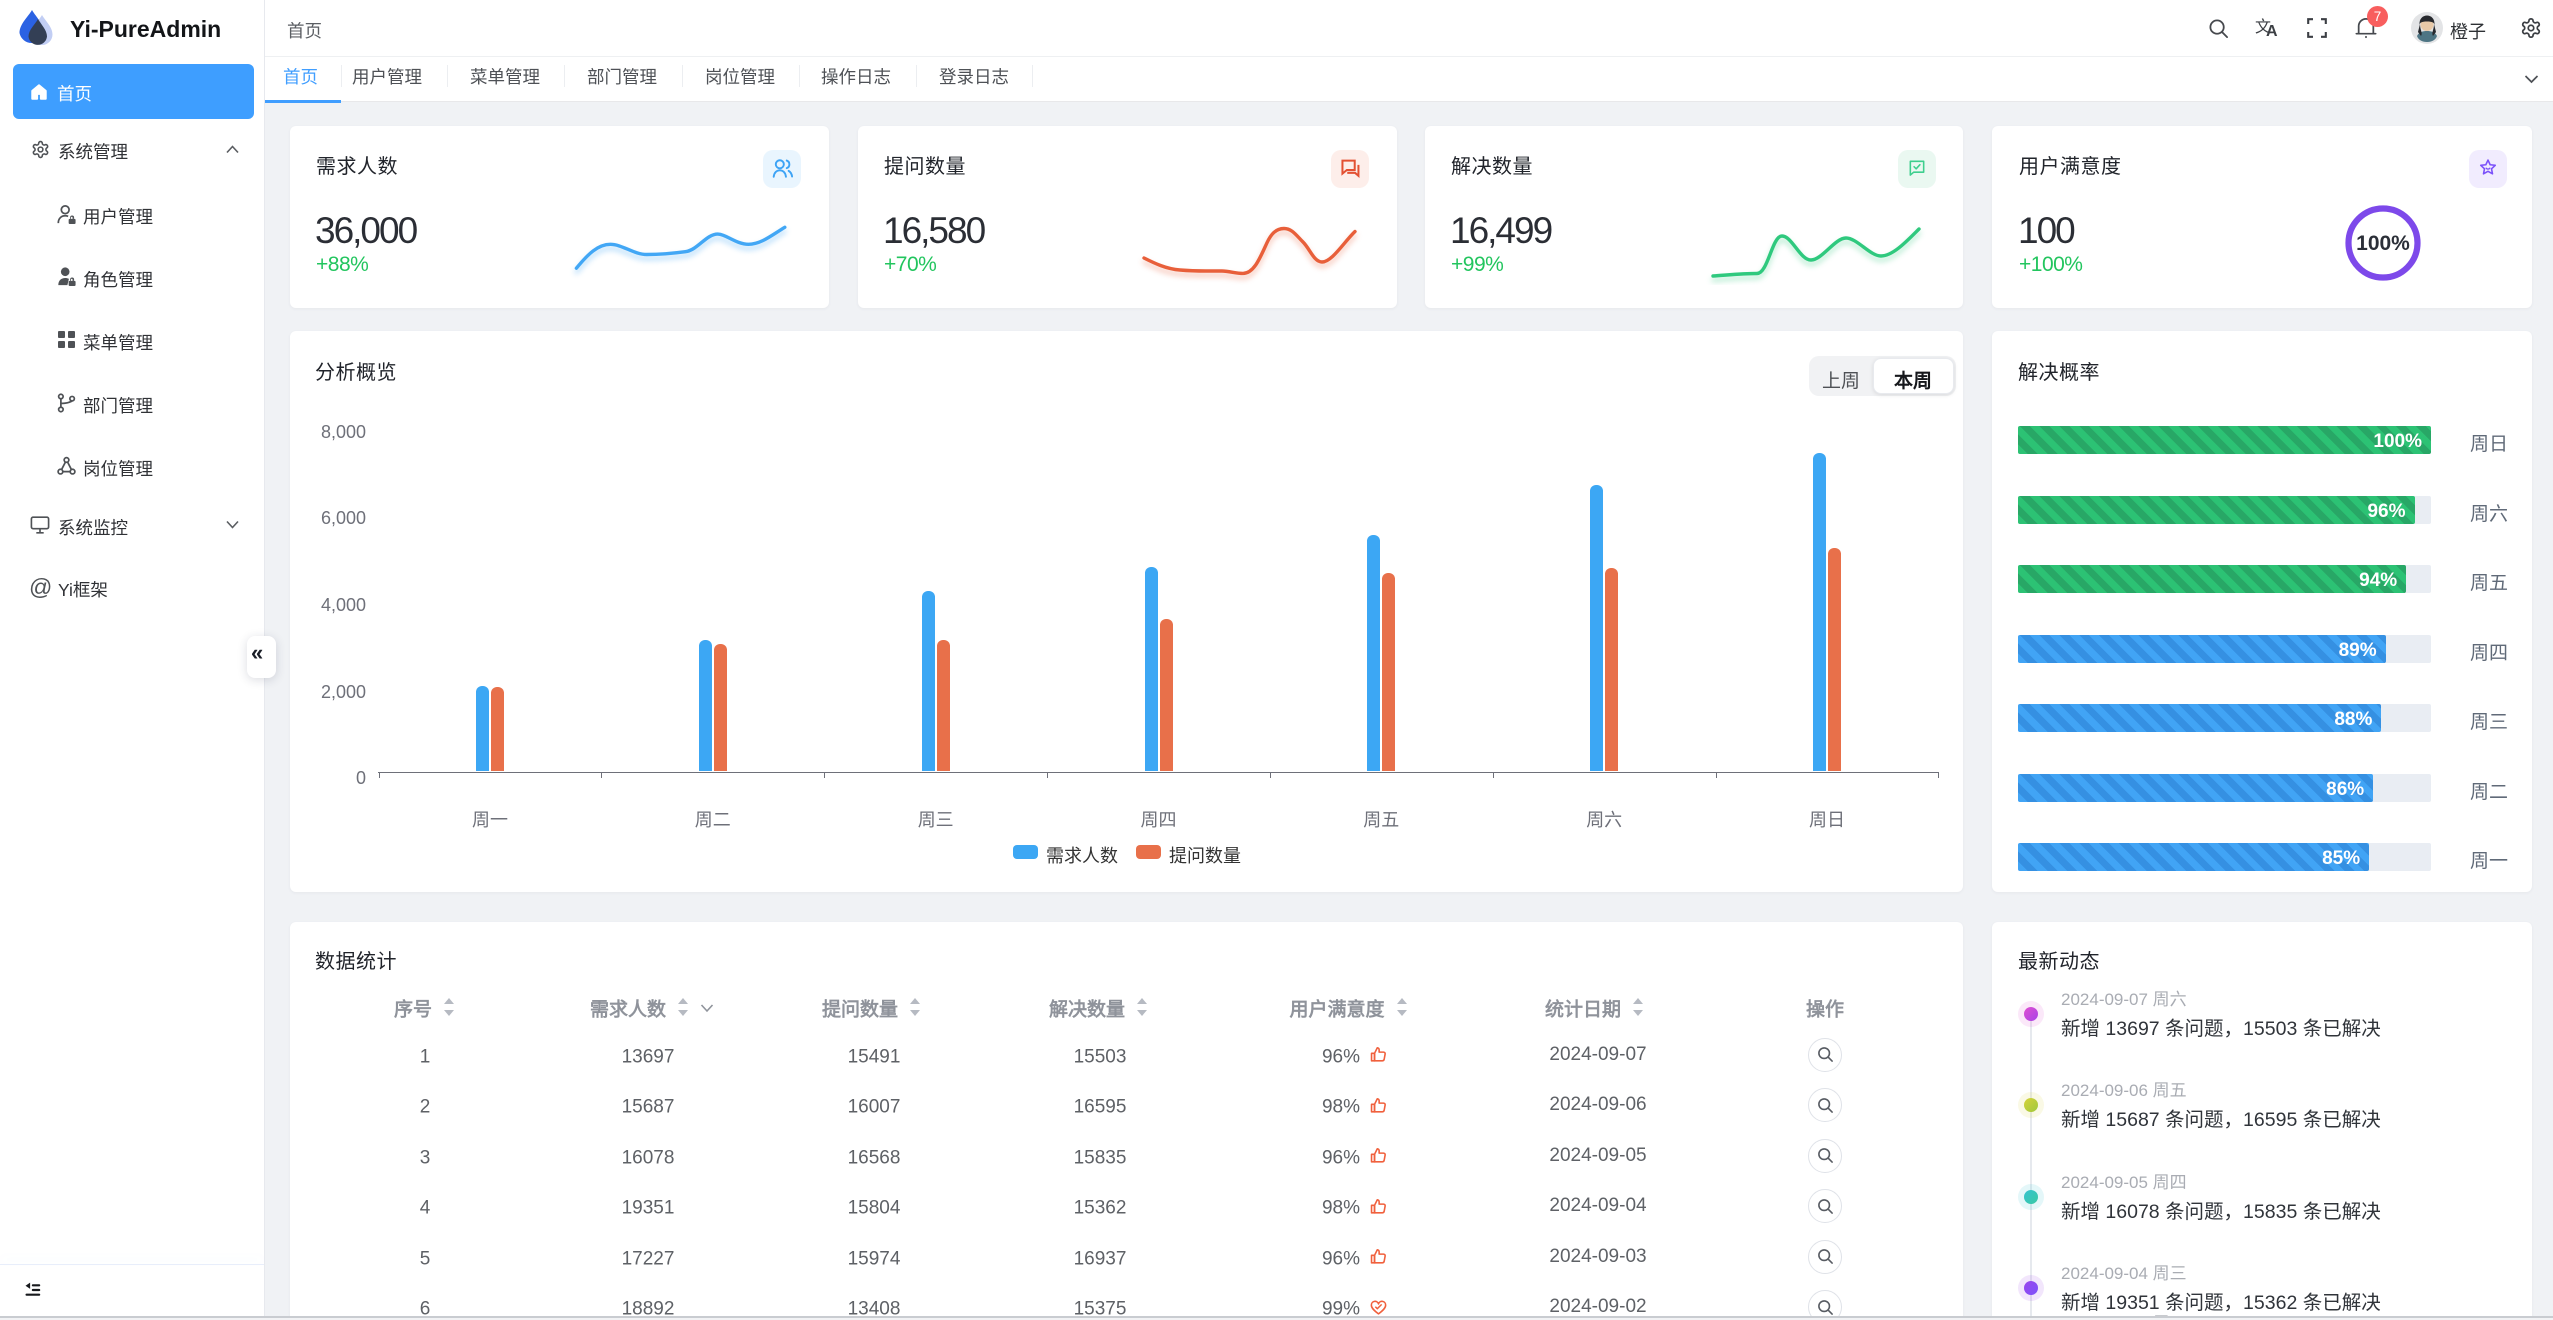  I want to click on svg-text: 100%, so click(2383, 243).